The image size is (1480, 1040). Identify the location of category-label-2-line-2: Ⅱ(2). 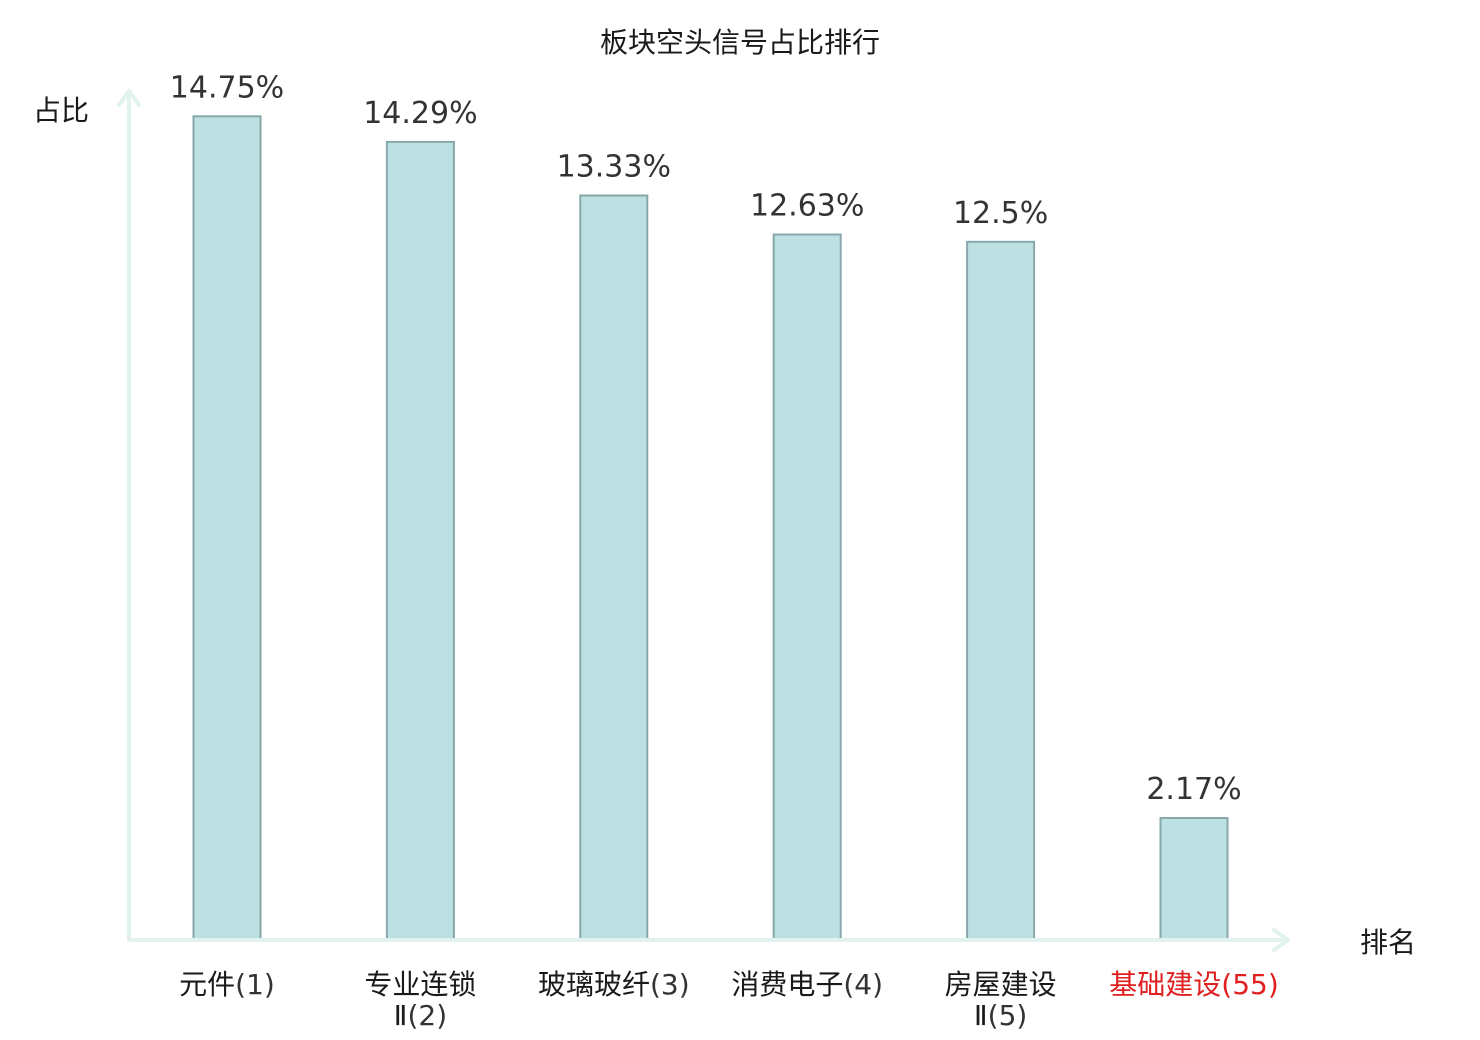
(420, 1015).